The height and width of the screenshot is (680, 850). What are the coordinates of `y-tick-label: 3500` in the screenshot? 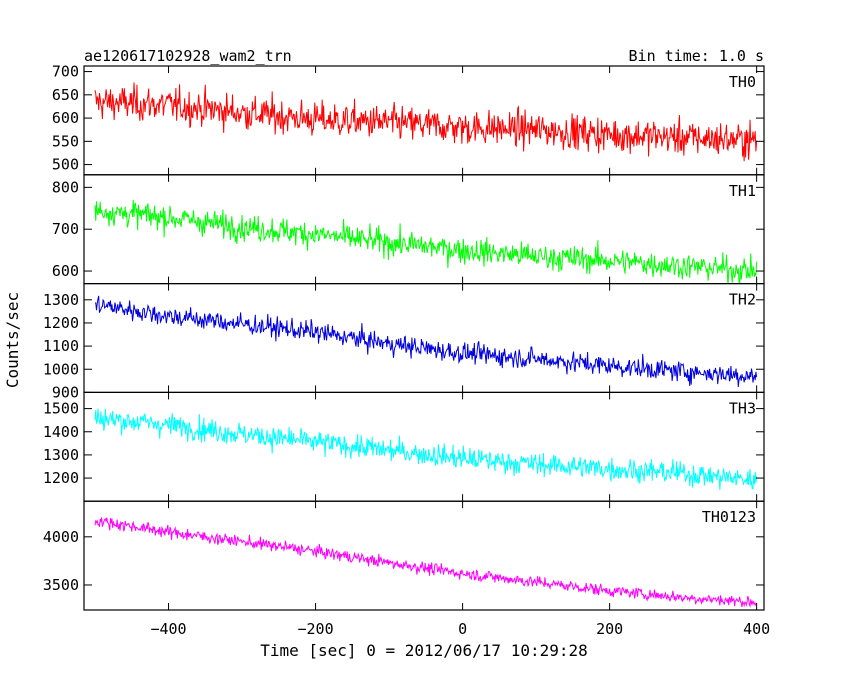 It's located at (61, 585).